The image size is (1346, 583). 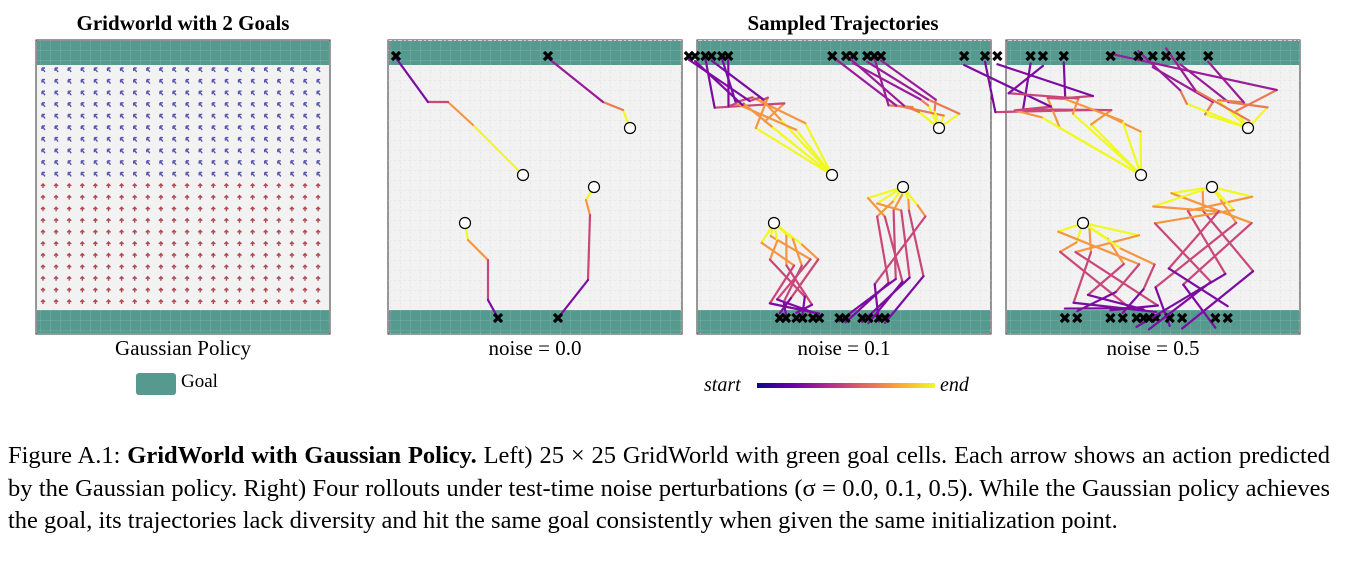 What do you see at coordinates (535, 53) in the screenshot?
I see `goal-region-top` at bounding box center [535, 53].